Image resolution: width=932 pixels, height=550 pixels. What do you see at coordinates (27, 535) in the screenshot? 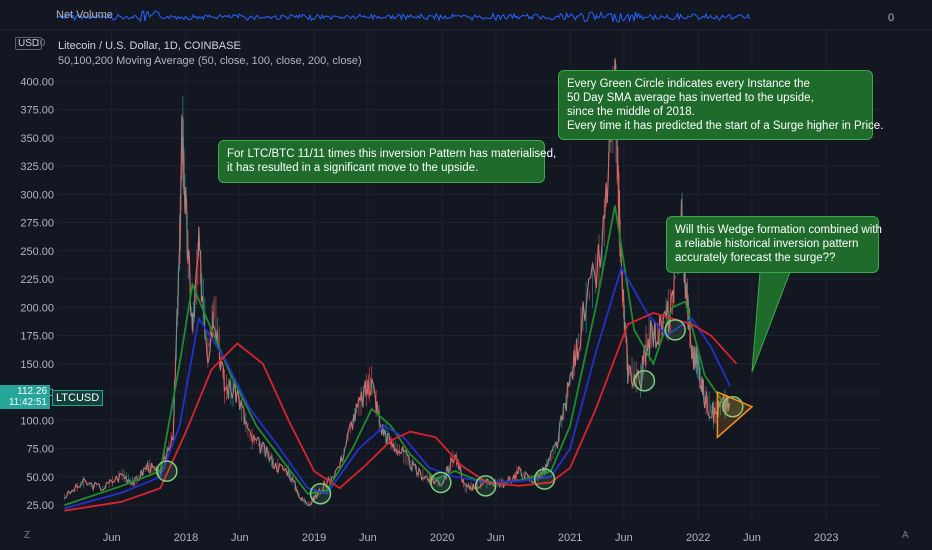
I see `zoom-button: Z` at bounding box center [27, 535].